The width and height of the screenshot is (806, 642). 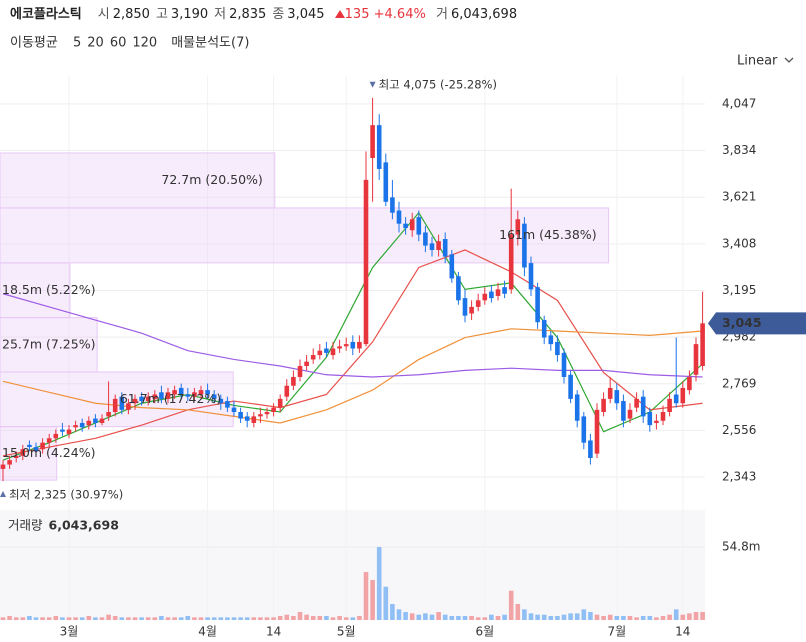 I want to click on x-tick-label: 4월, so click(x=207, y=632).